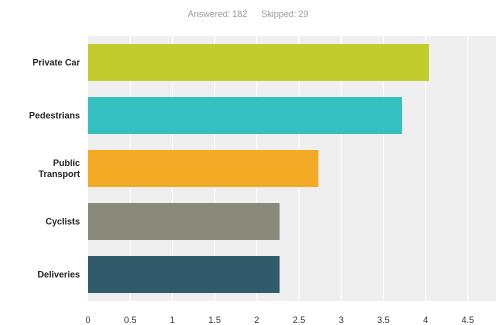 This screenshot has height=325, width=496. I want to click on category-label-line: Public, so click(66, 163).